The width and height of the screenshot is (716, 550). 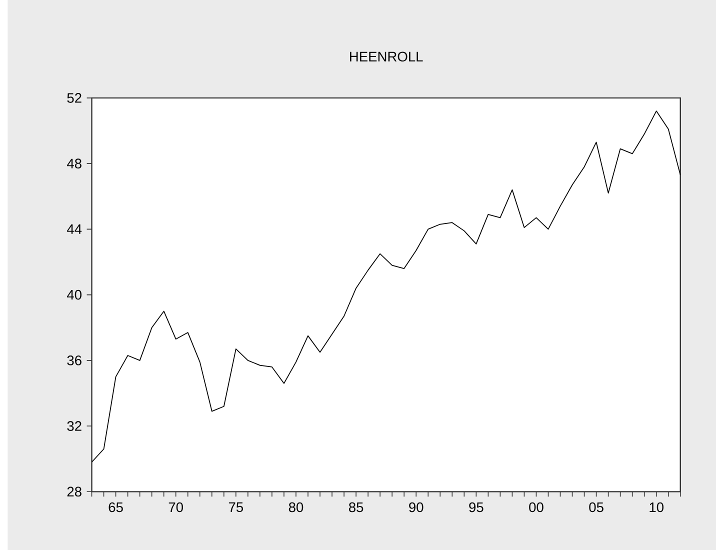 I want to click on y-tick-label: 36, so click(x=74, y=361).